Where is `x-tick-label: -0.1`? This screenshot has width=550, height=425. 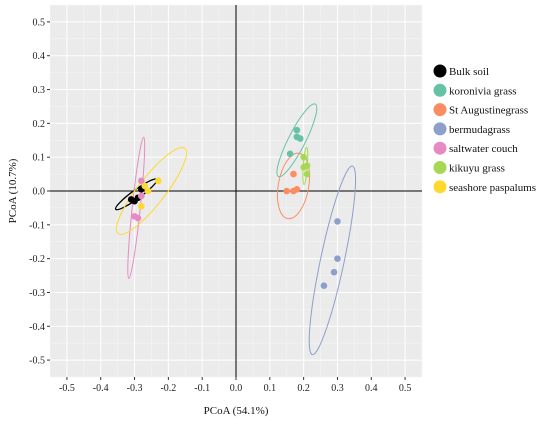
x-tick-label: -0.1 is located at coordinates (202, 388).